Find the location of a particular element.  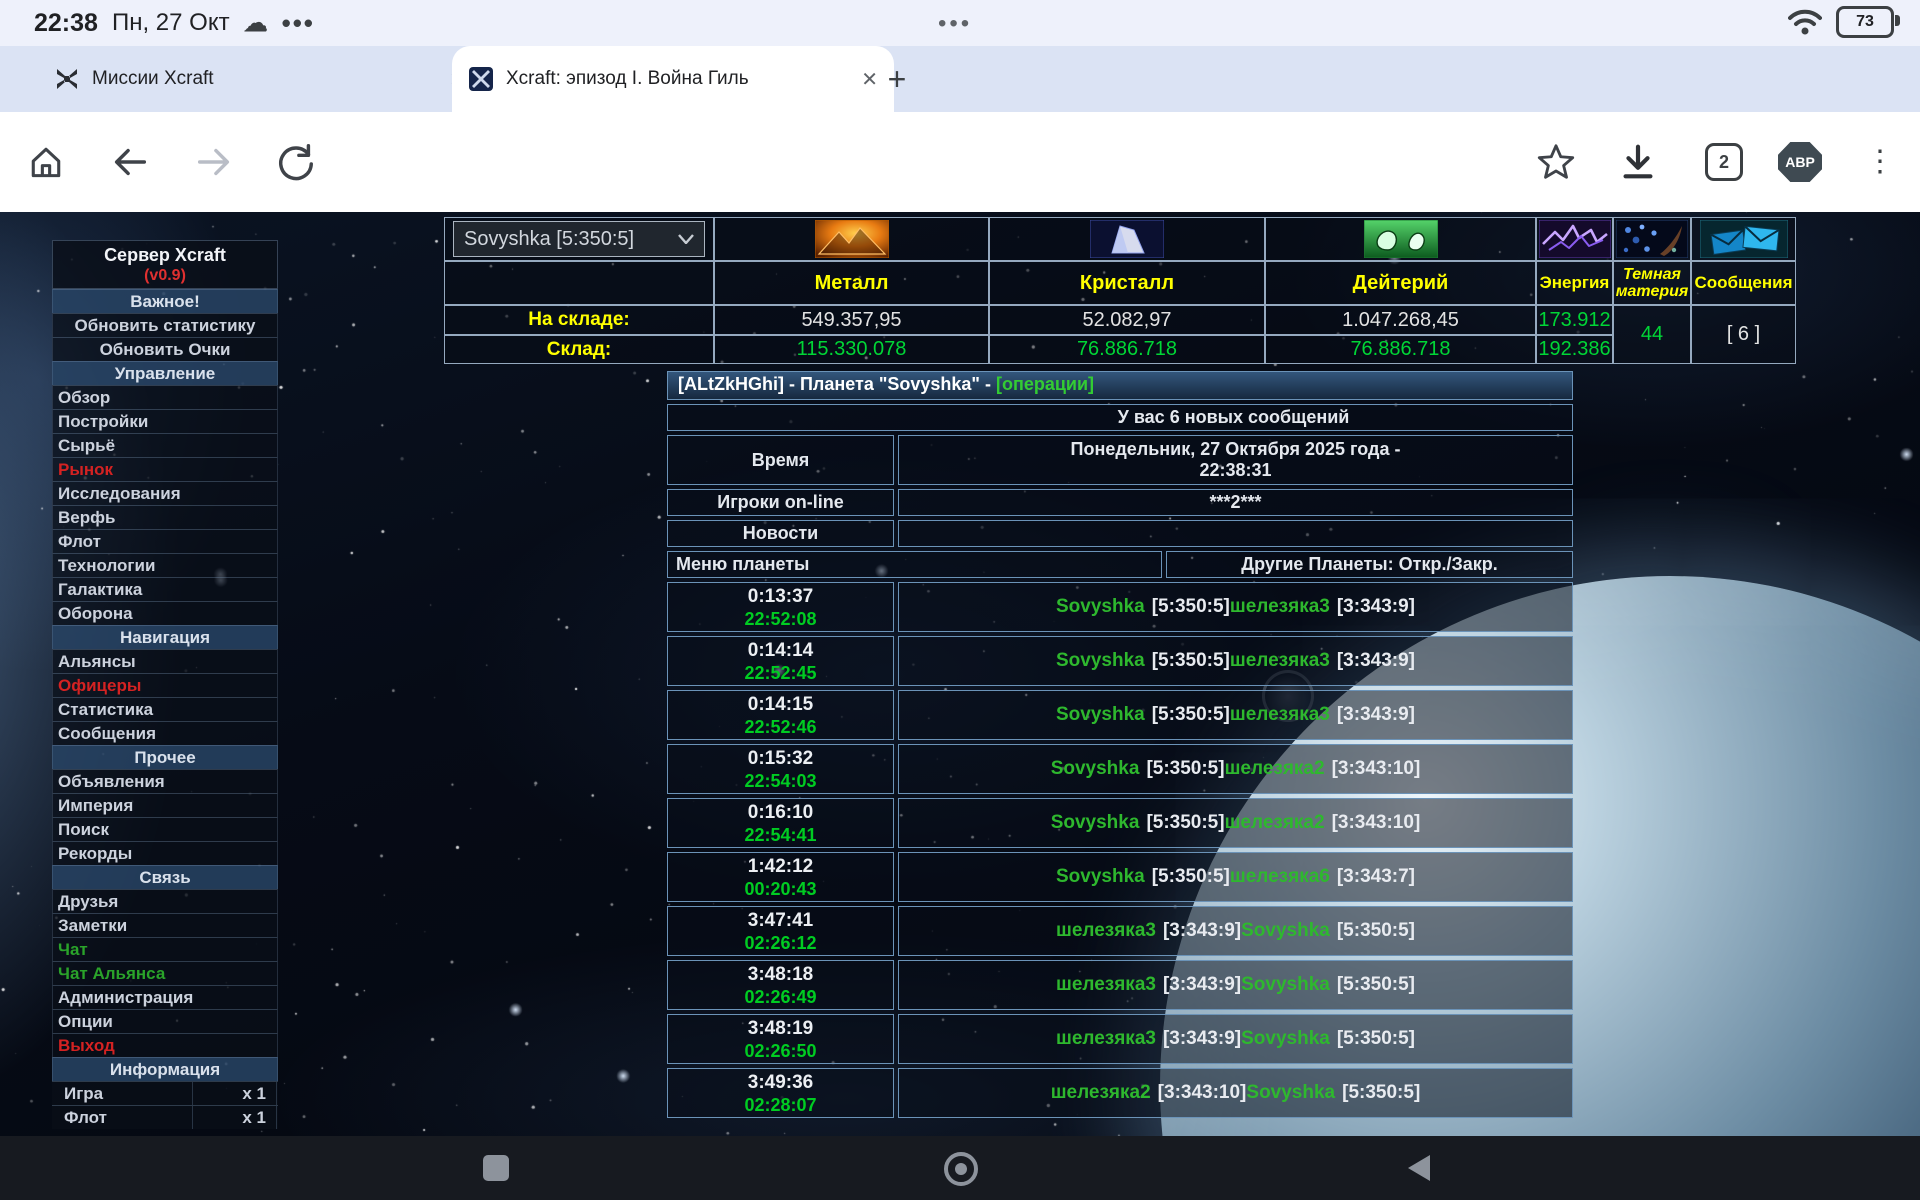

fleet-duration: 3:48:18 is located at coordinates (780, 974).